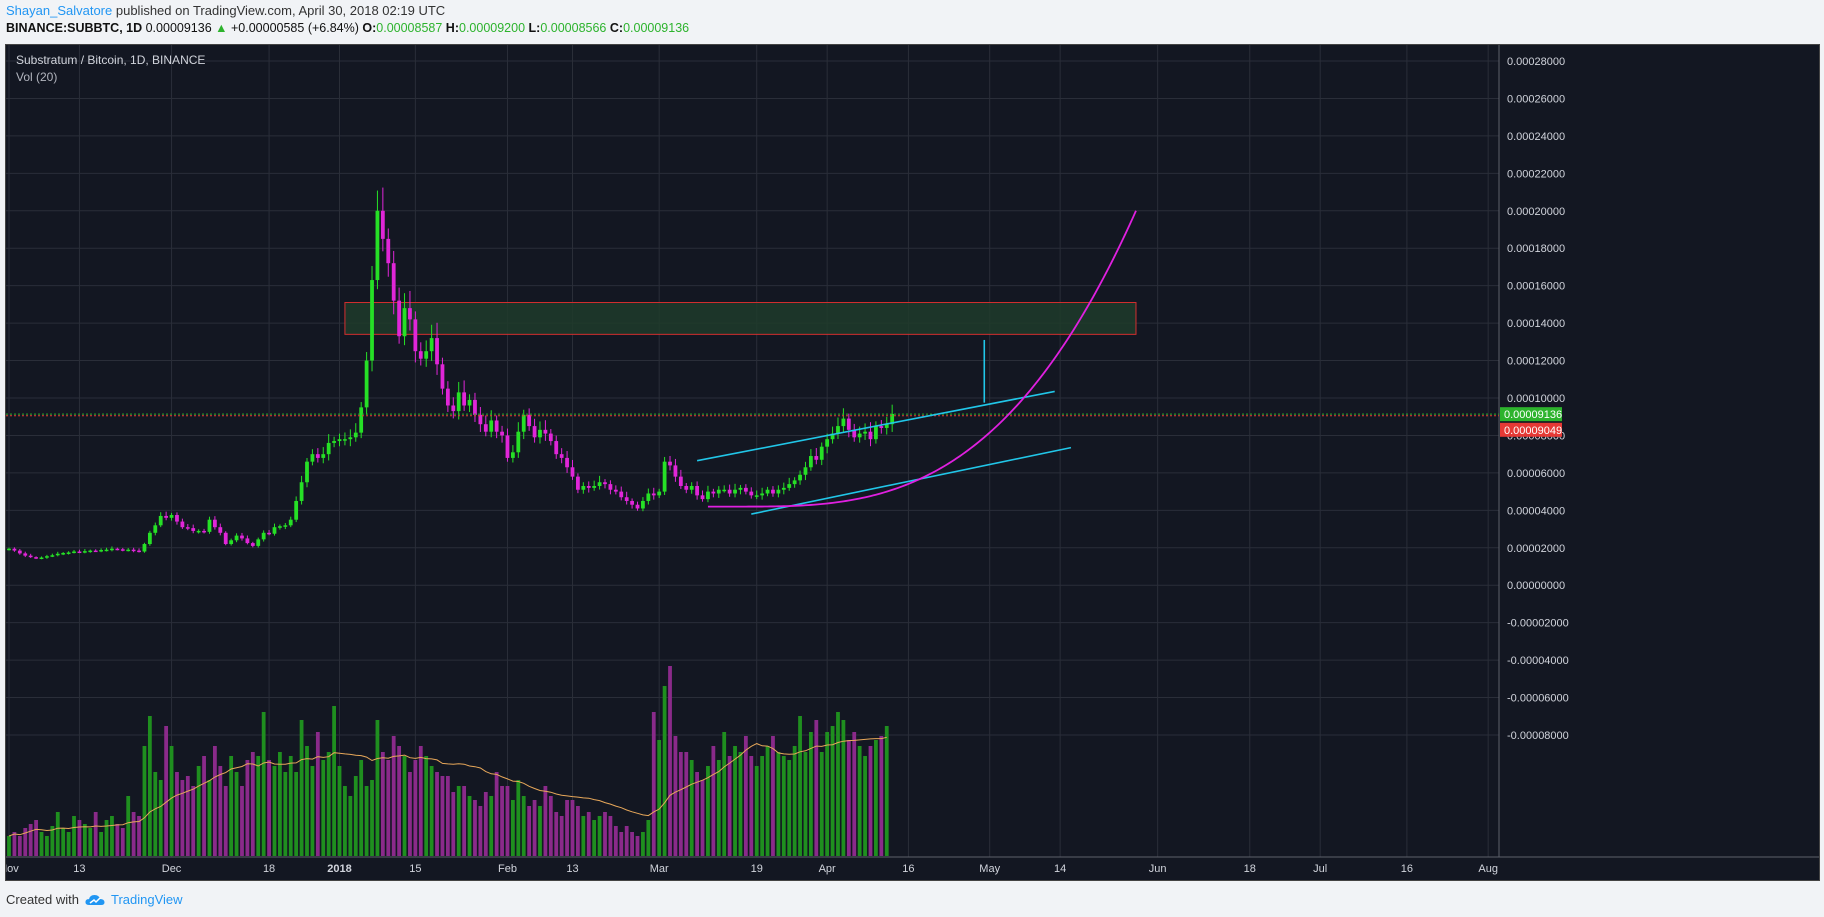 This screenshot has width=1824, height=917. I want to click on author-link: Shayan_Salvatore, so click(59, 10).